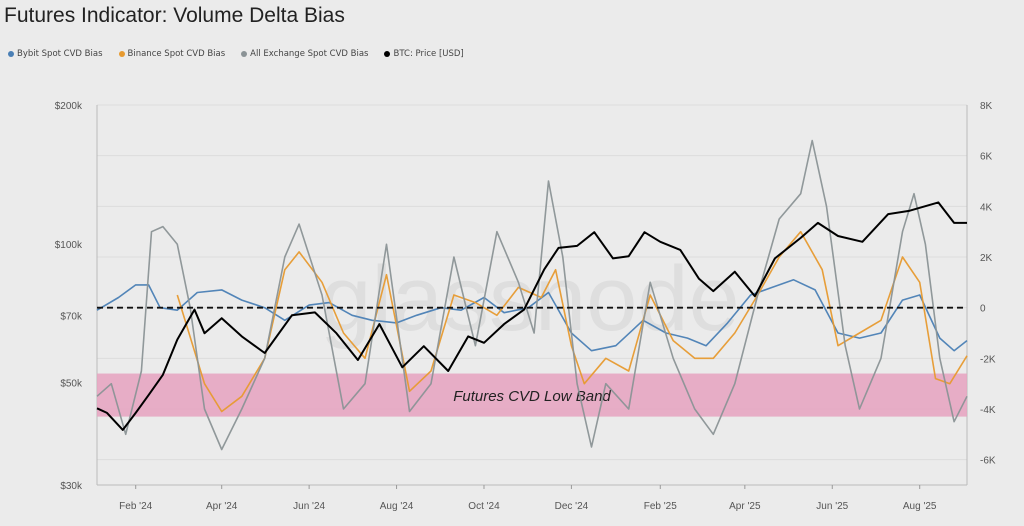 The width and height of the screenshot is (1024, 526). I want to click on legend-item: All Exchange Spot CVD Bias, so click(304, 54).